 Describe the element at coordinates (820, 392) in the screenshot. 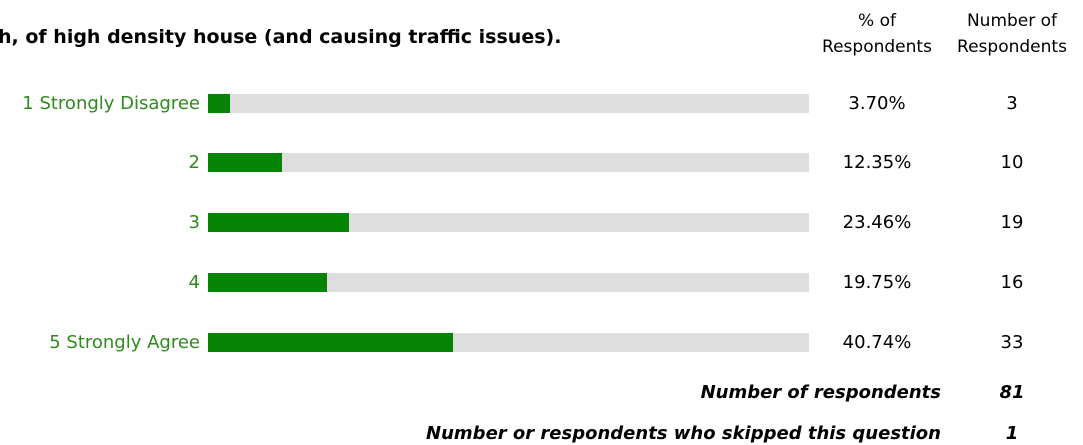

I see `total-respondents-label: Number of respondents` at that location.